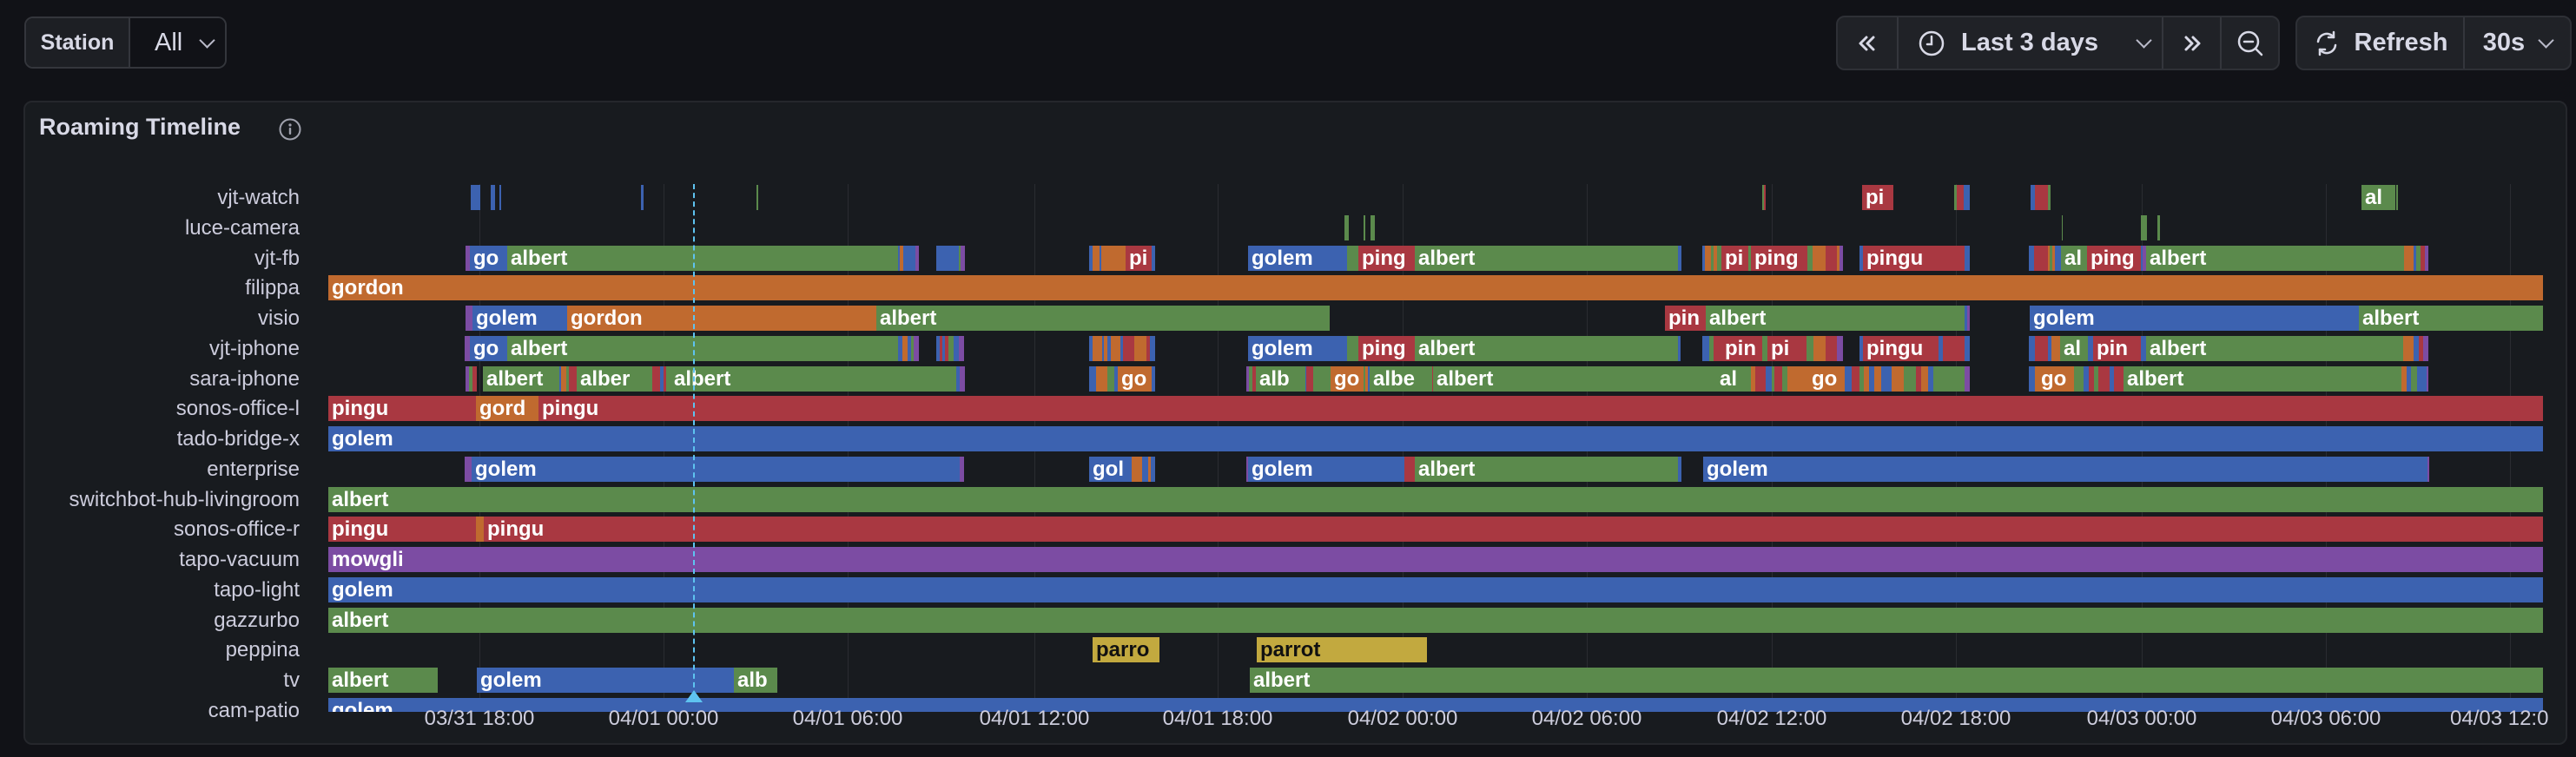 The height and width of the screenshot is (757, 2576). Describe the element at coordinates (615, 379) in the screenshot. I see `timeline-segment-albert: alber` at that location.